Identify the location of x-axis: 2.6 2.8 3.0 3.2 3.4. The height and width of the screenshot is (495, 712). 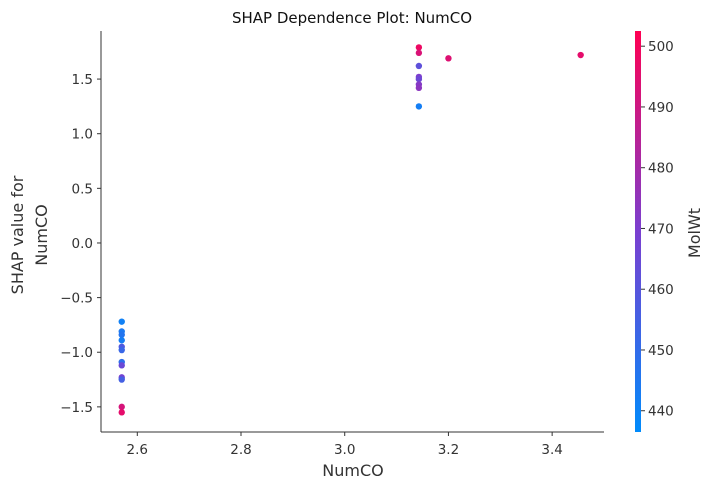
(352, 444).